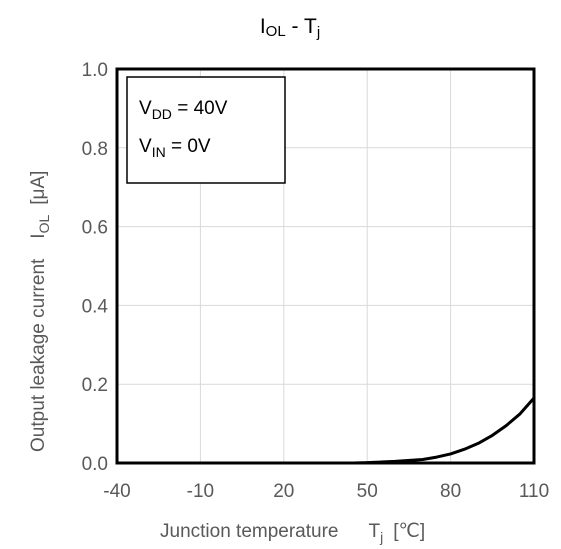  I want to click on x-axis-label: Junction temperature Tj [℃], so click(292, 533).